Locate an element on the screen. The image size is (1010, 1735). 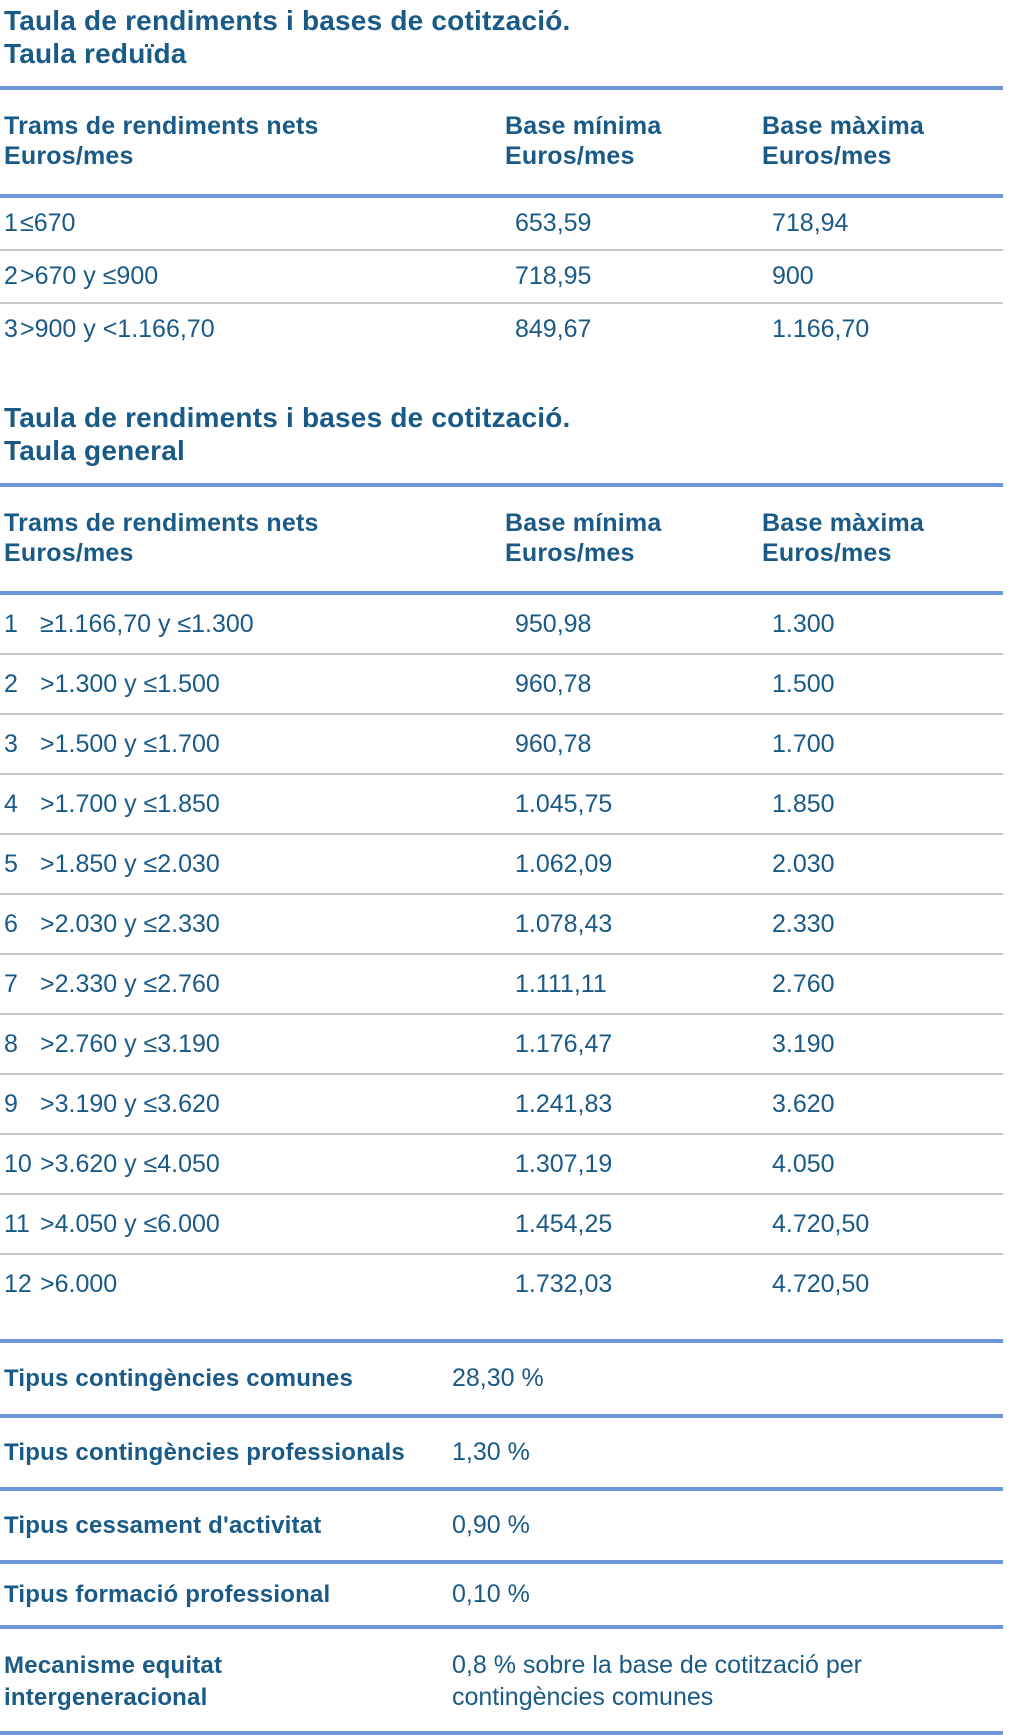
cell-tram: 6 >2.030 y ≤2.330 is located at coordinates (252, 924).